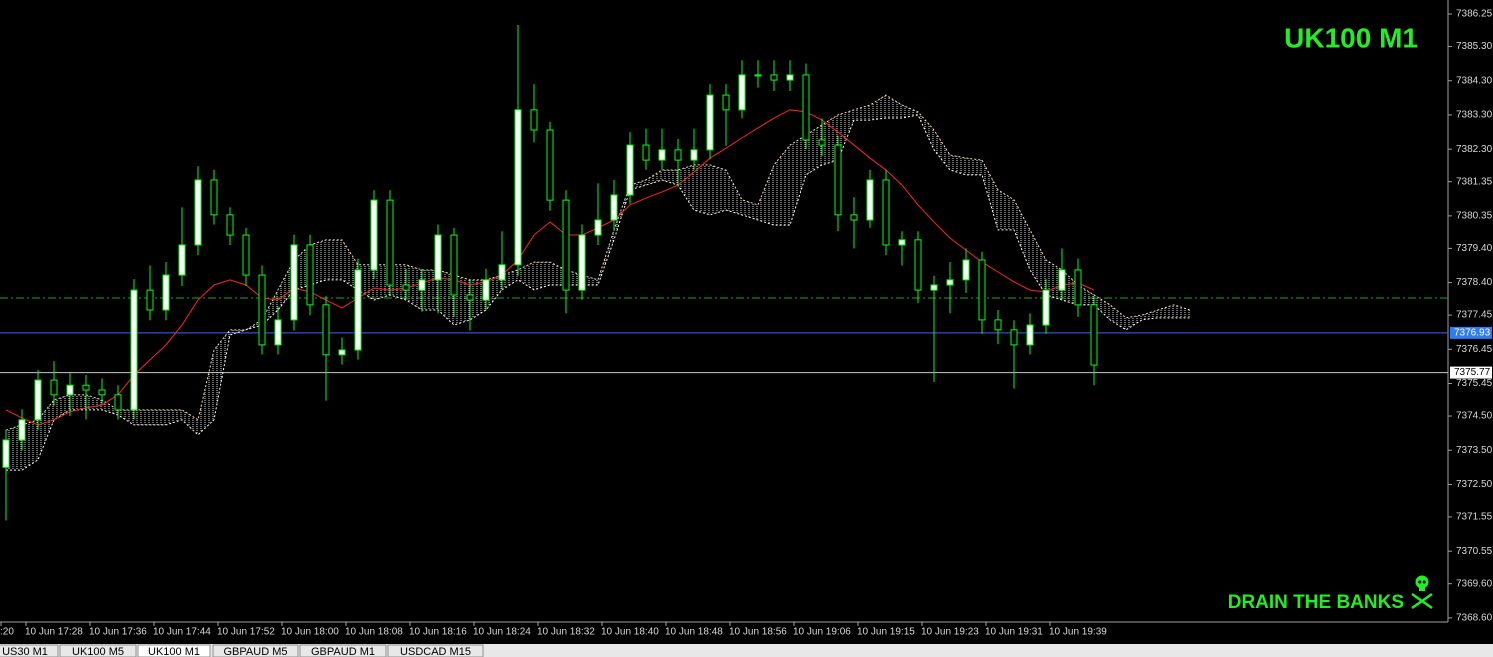 This screenshot has height=657, width=1493. I want to click on y-tick-label: 7380.35, so click(1474, 216).